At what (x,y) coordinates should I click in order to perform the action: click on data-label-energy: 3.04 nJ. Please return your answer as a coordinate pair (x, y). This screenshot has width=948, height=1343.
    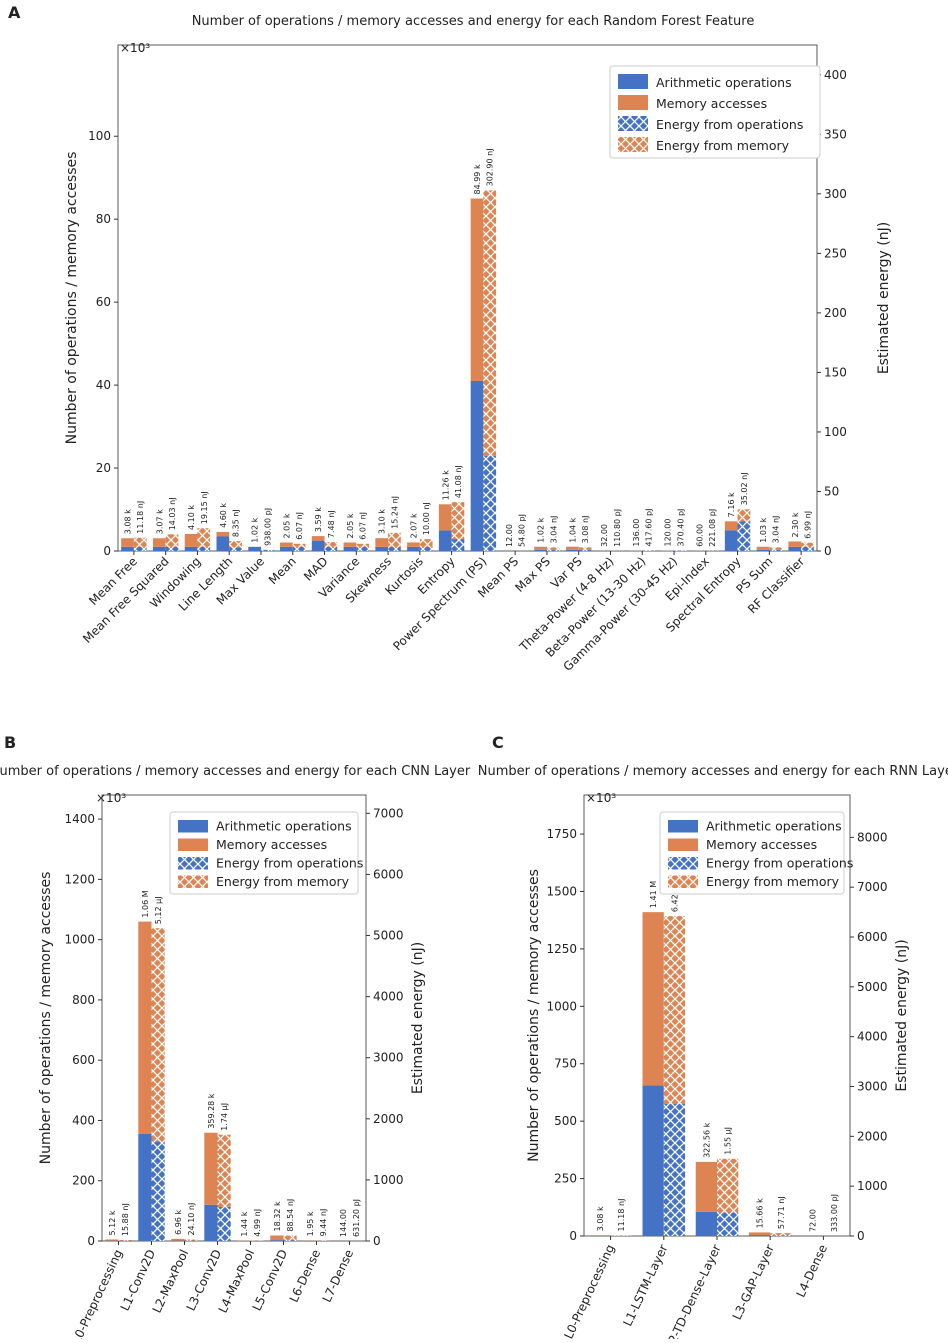
    Looking at the image, I should click on (553, 530).